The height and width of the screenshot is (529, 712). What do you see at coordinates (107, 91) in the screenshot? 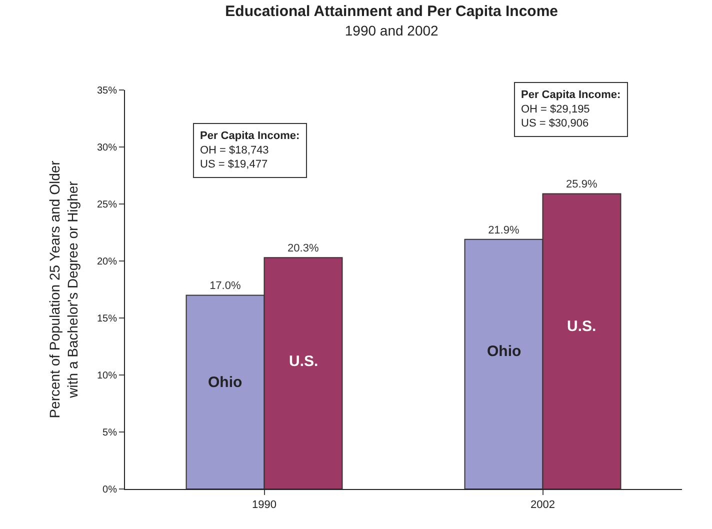
I see `y-tick-label: 35%` at bounding box center [107, 91].